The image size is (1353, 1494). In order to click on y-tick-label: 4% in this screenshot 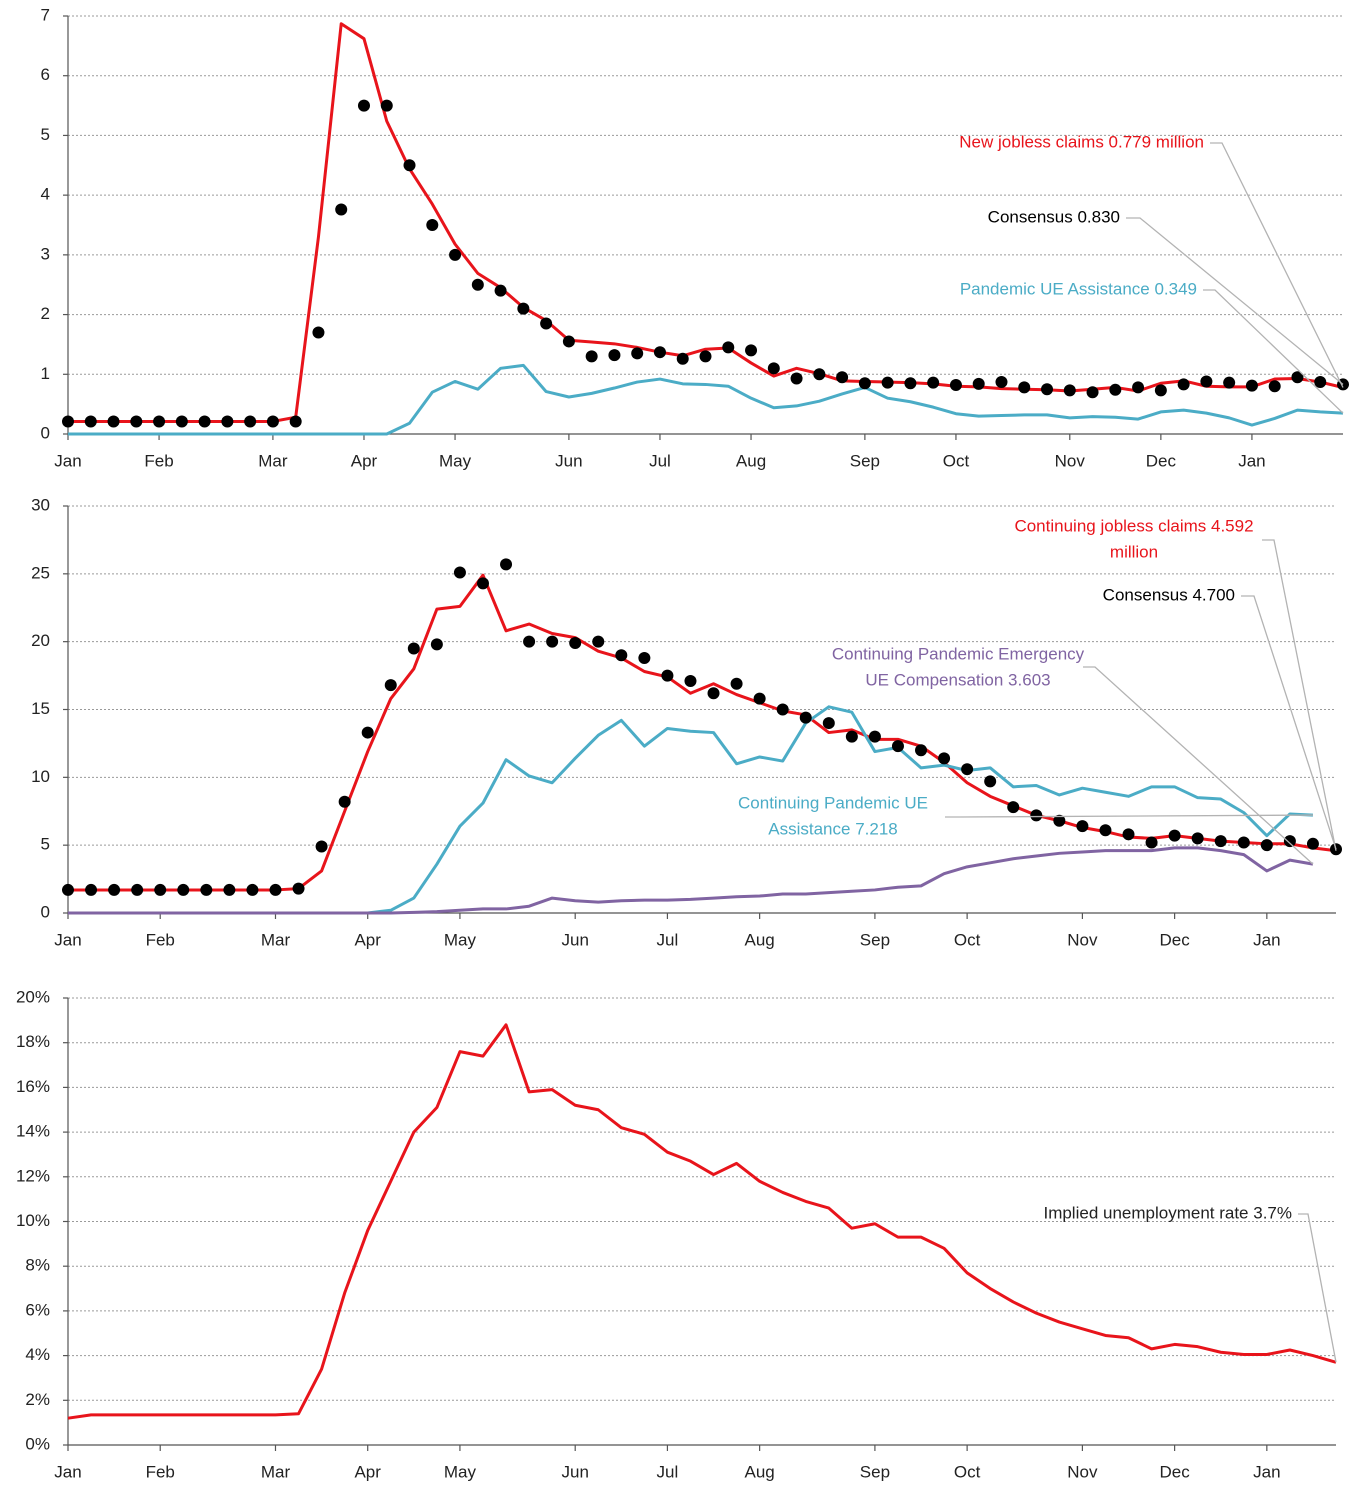, I will do `click(37, 1354)`.